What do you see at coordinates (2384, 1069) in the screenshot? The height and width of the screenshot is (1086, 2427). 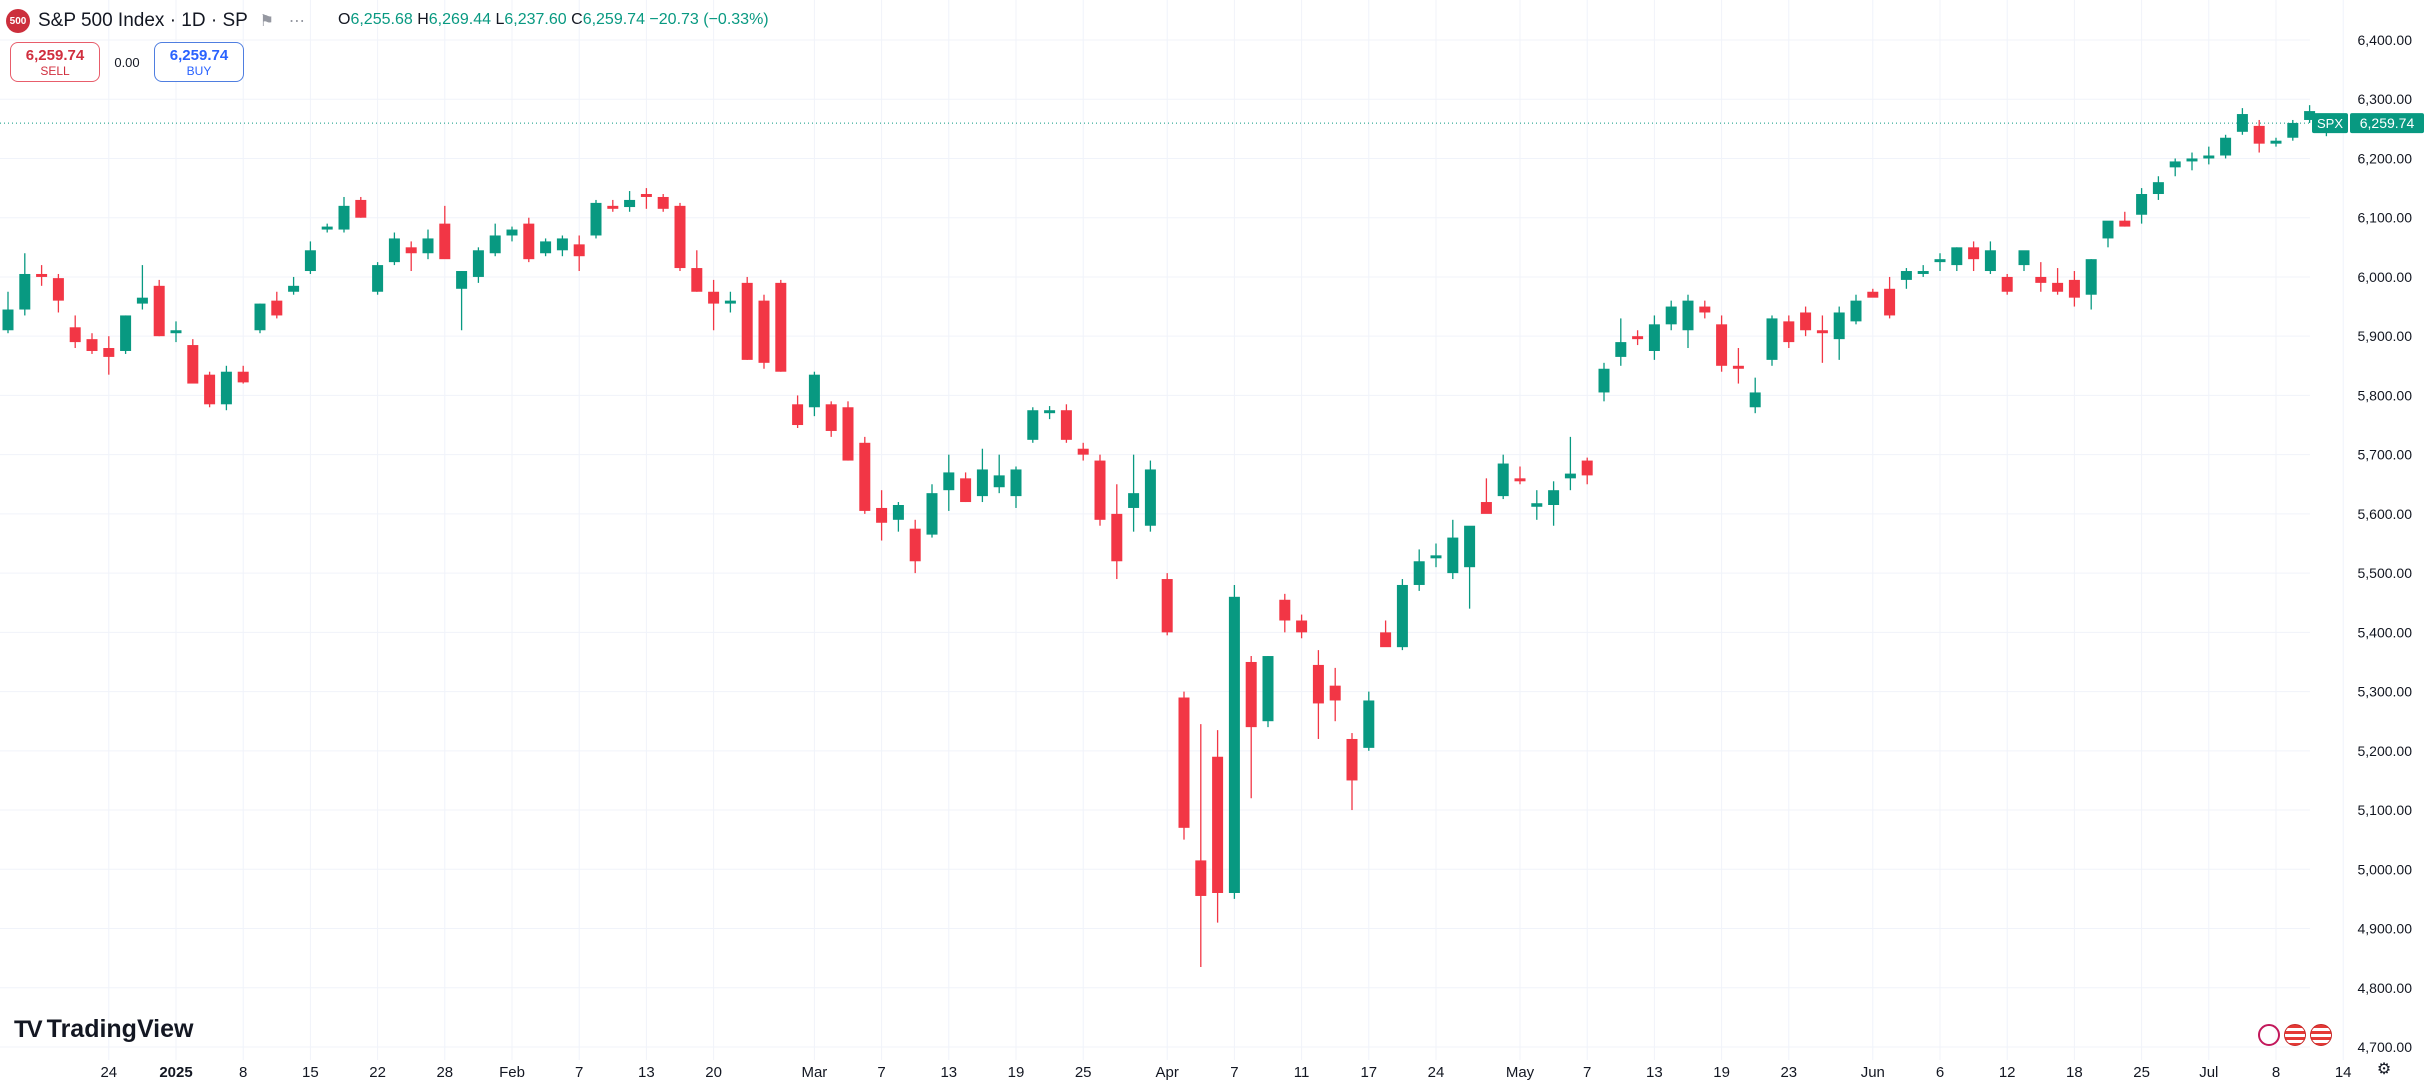 I see `settings-gear-icon: ⚙` at bounding box center [2384, 1069].